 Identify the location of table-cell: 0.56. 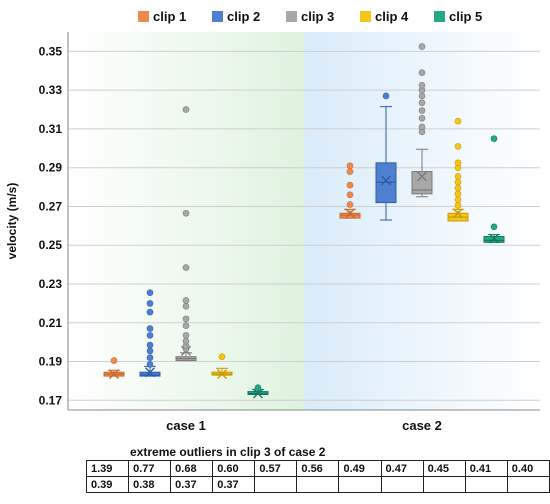
(318, 468).